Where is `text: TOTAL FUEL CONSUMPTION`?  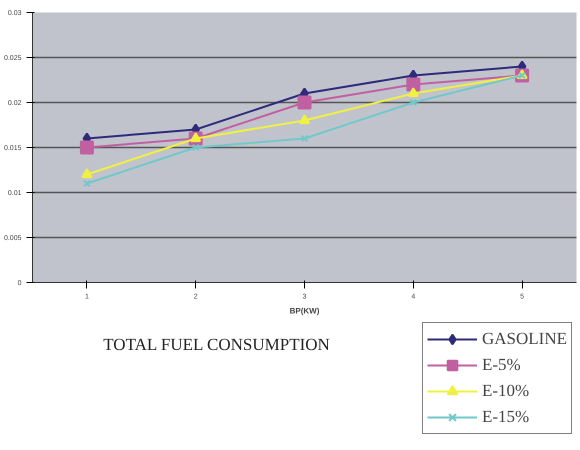 text: TOTAL FUEL CONSUMPTION is located at coordinates (216, 344).